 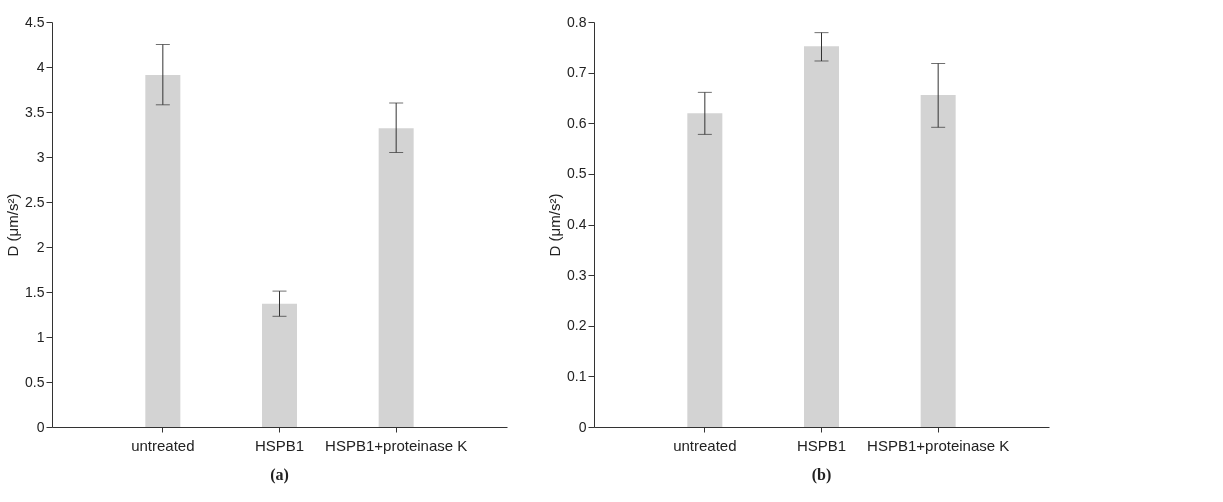 I want to click on y-tick-label: 1.5, so click(x=35, y=291).